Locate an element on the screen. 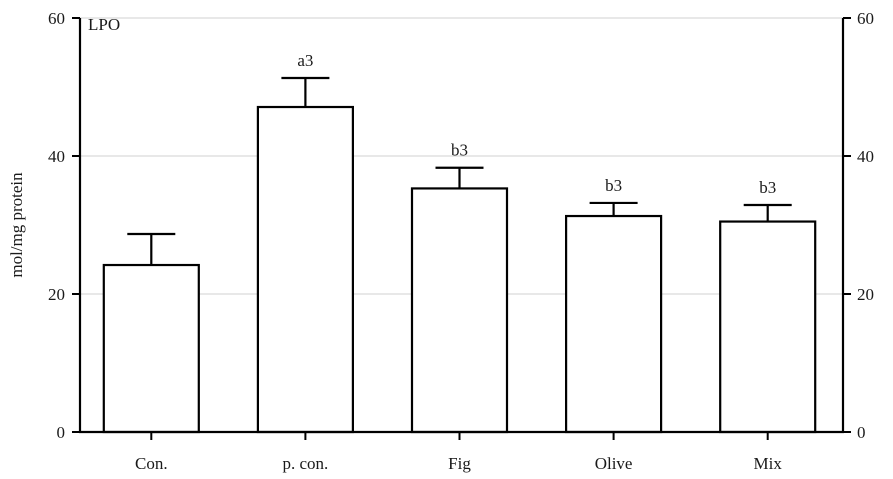 This screenshot has height=479, width=893. chart-title: LPO is located at coordinates (104, 24).